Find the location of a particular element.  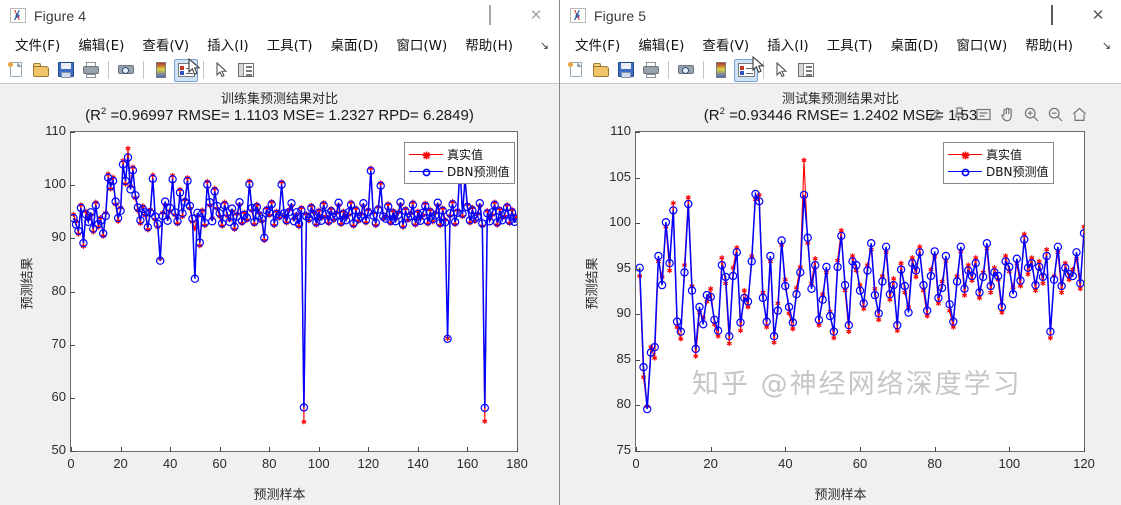

chart-metrics-text: (R2 =0.93446 RMSE= 1.2402 MSE= 1.53 is located at coordinates (840, 115).